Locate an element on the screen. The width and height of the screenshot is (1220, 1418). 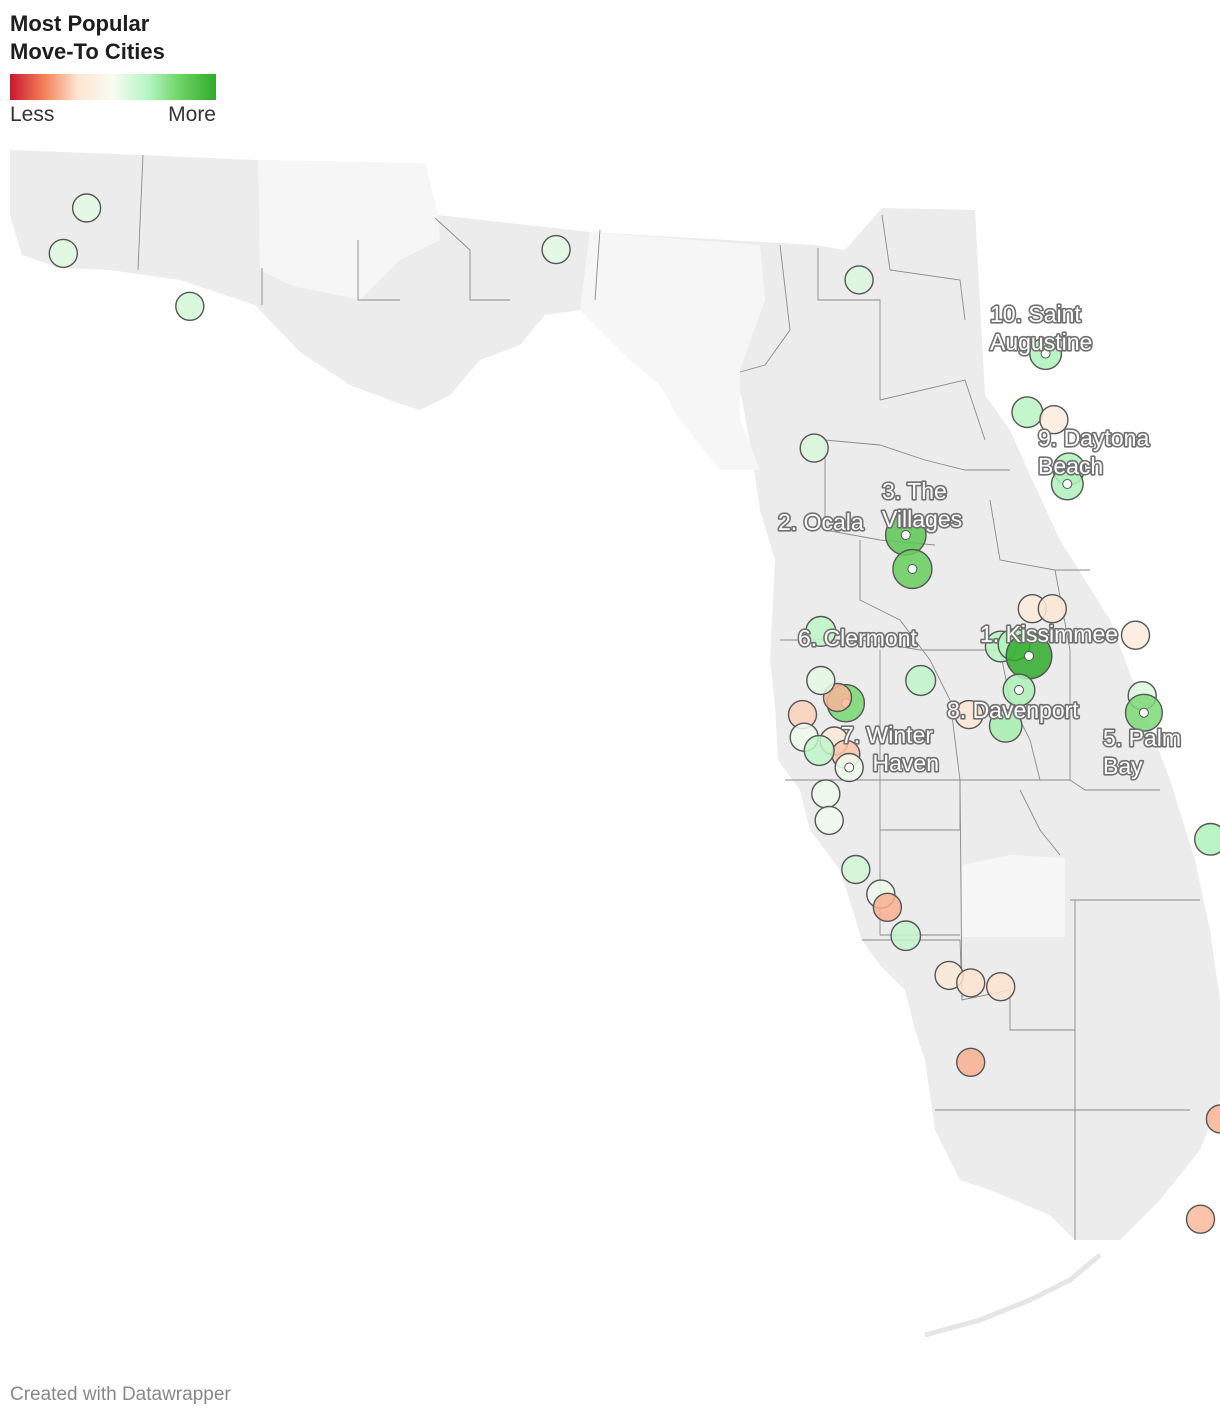
florida-keys is located at coordinates (1013, 1295).